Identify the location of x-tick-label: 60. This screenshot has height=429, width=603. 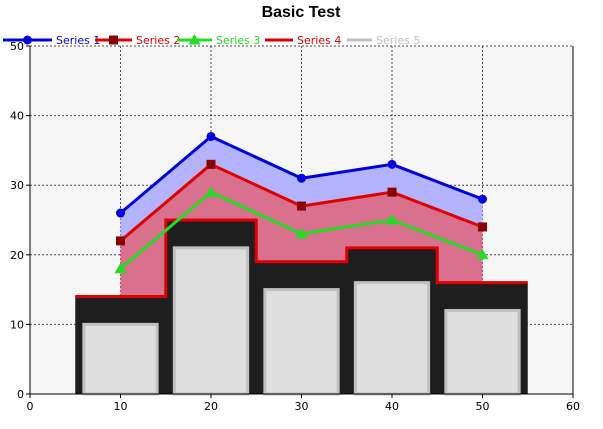
(573, 406).